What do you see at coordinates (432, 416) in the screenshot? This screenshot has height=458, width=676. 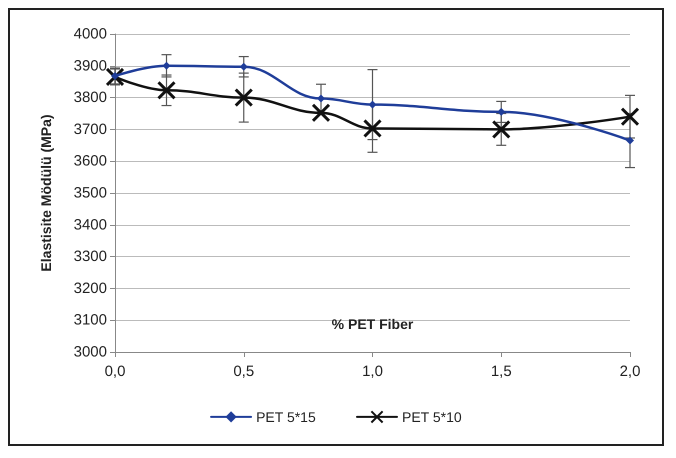 I see `legend-label: PET 5*10` at bounding box center [432, 416].